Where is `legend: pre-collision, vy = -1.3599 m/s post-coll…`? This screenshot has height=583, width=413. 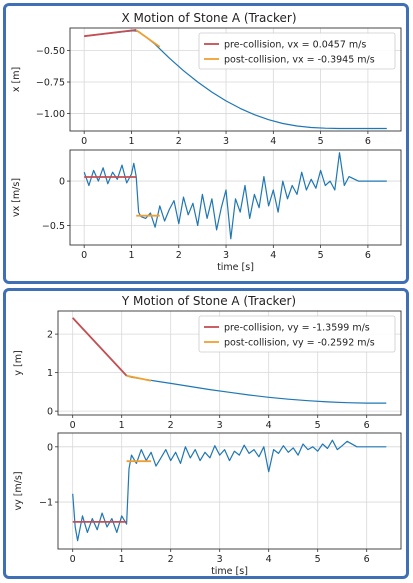
legend: pre-collision, vy = -1.3599 m/s post-coll… is located at coordinates (297, 334).